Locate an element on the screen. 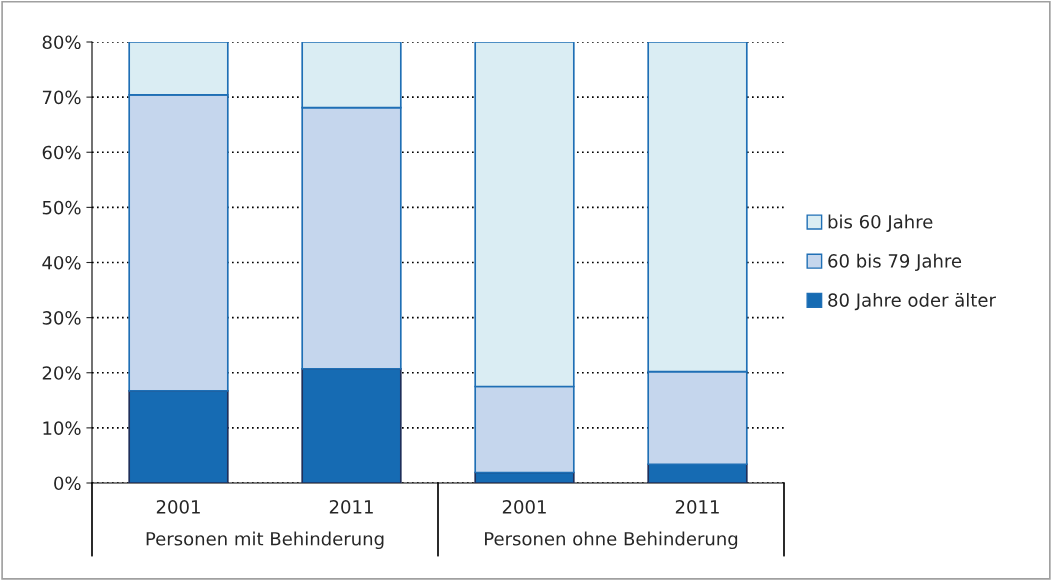  y-tick-label: 40% is located at coordinates (61, 262).